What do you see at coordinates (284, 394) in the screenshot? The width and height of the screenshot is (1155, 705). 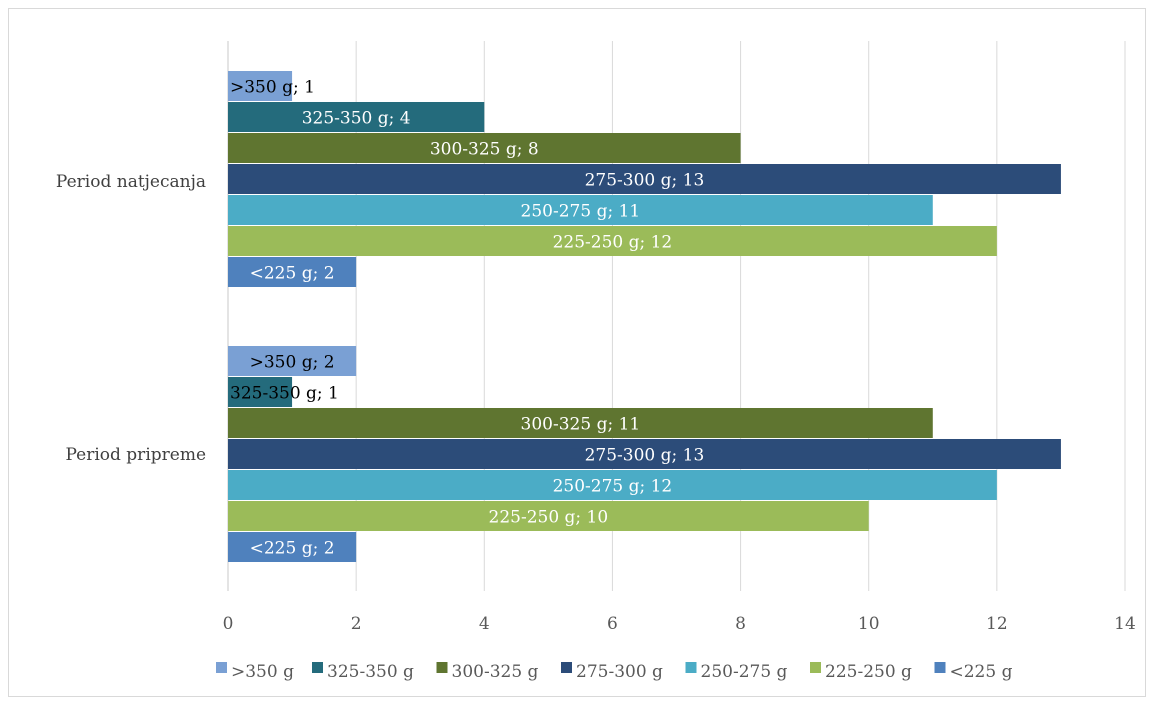 I see `data-label: 325-350 g; 1` at bounding box center [284, 394].